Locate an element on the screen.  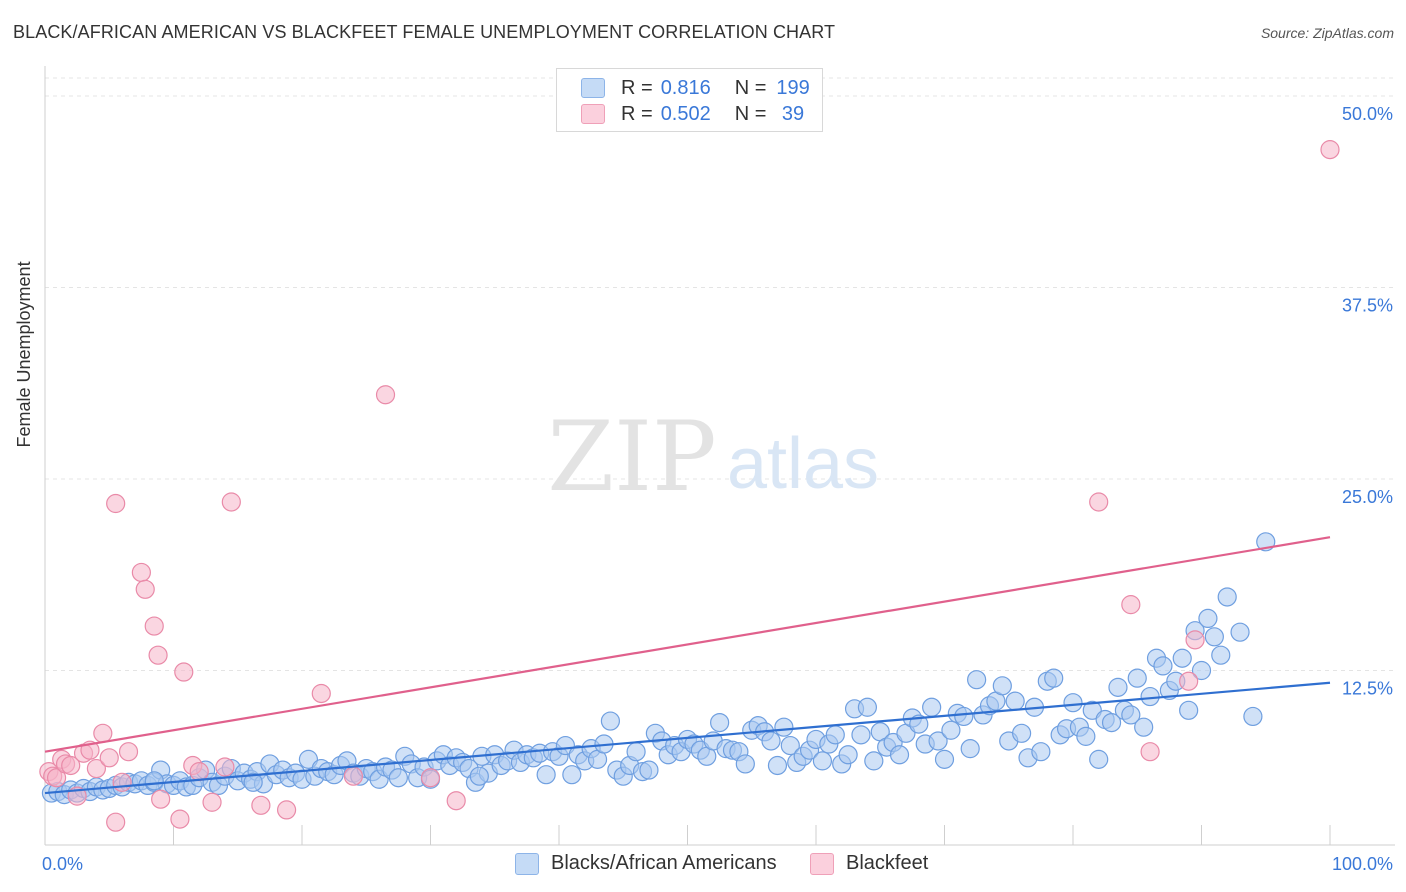
legend-n-value: 199 is located at coordinates (793, 87).